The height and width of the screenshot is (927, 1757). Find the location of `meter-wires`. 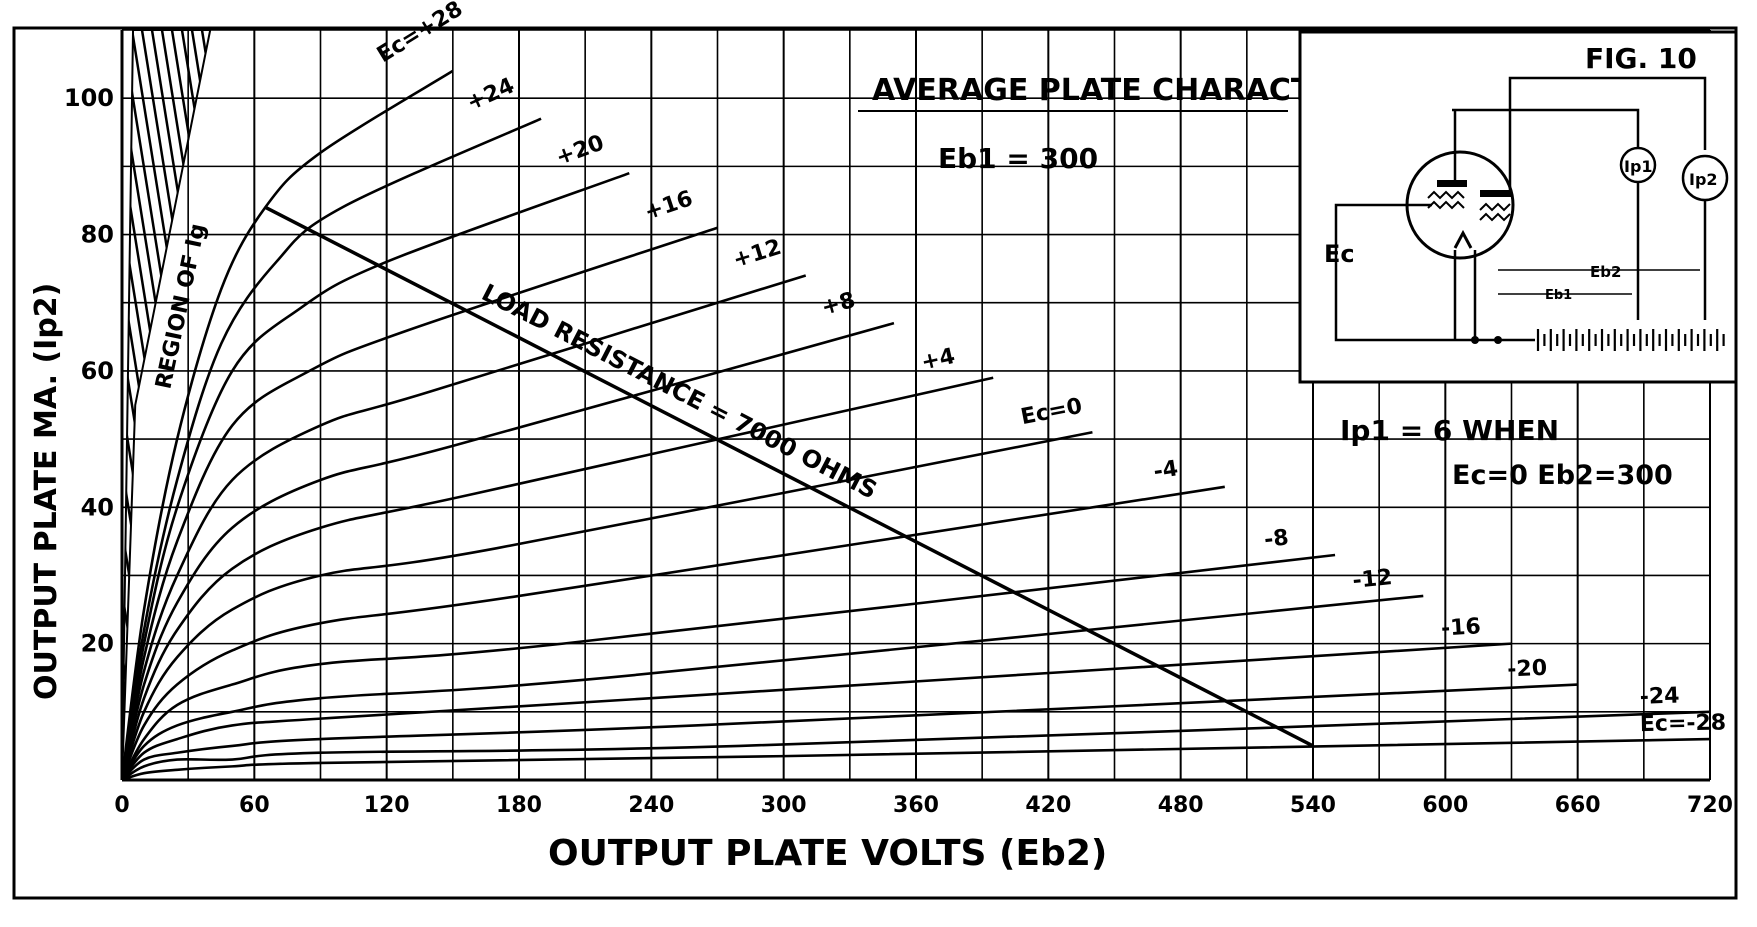

meter-wires is located at coordinates (1671, 251).